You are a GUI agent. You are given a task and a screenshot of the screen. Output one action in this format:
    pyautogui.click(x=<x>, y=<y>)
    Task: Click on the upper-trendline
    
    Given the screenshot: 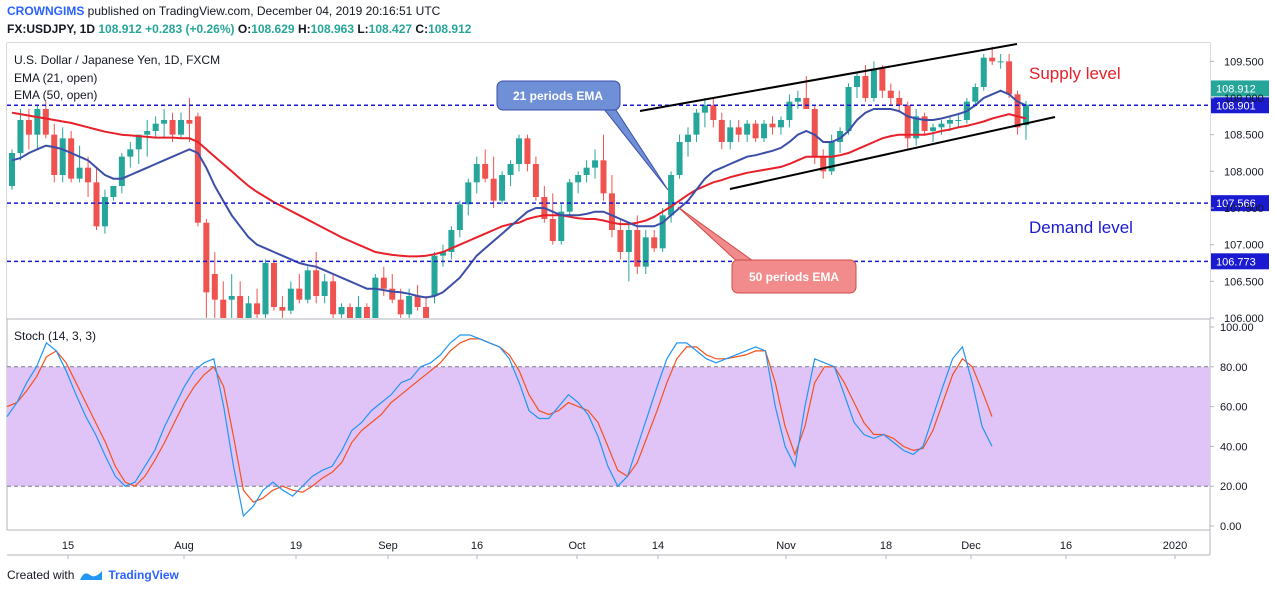 What is the action you would take?
    pyautogui.click(x=828, y=77)
    